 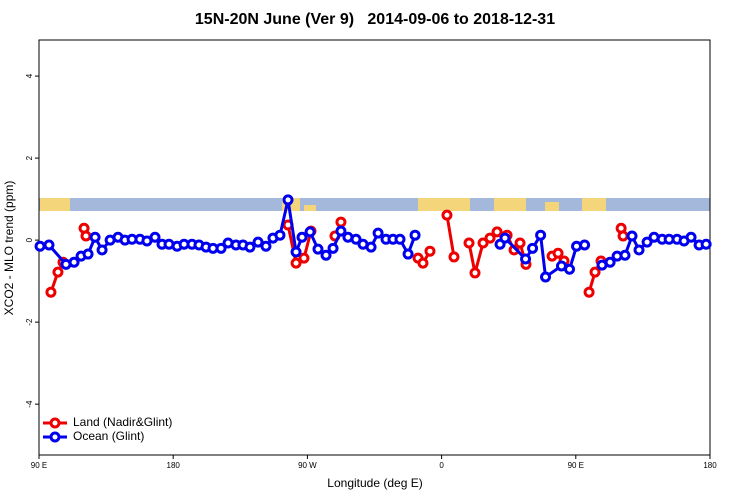 I want to click on x-tick-label: 0, so click(x=441, y=465).